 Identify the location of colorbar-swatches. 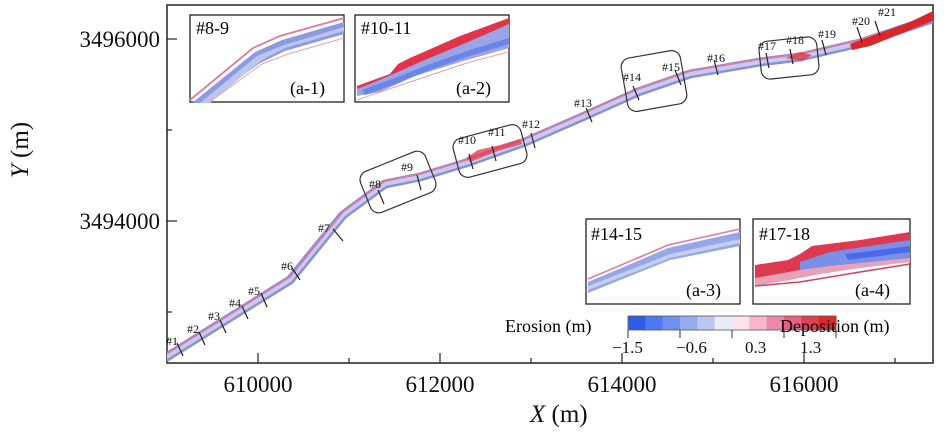
(732, 323).